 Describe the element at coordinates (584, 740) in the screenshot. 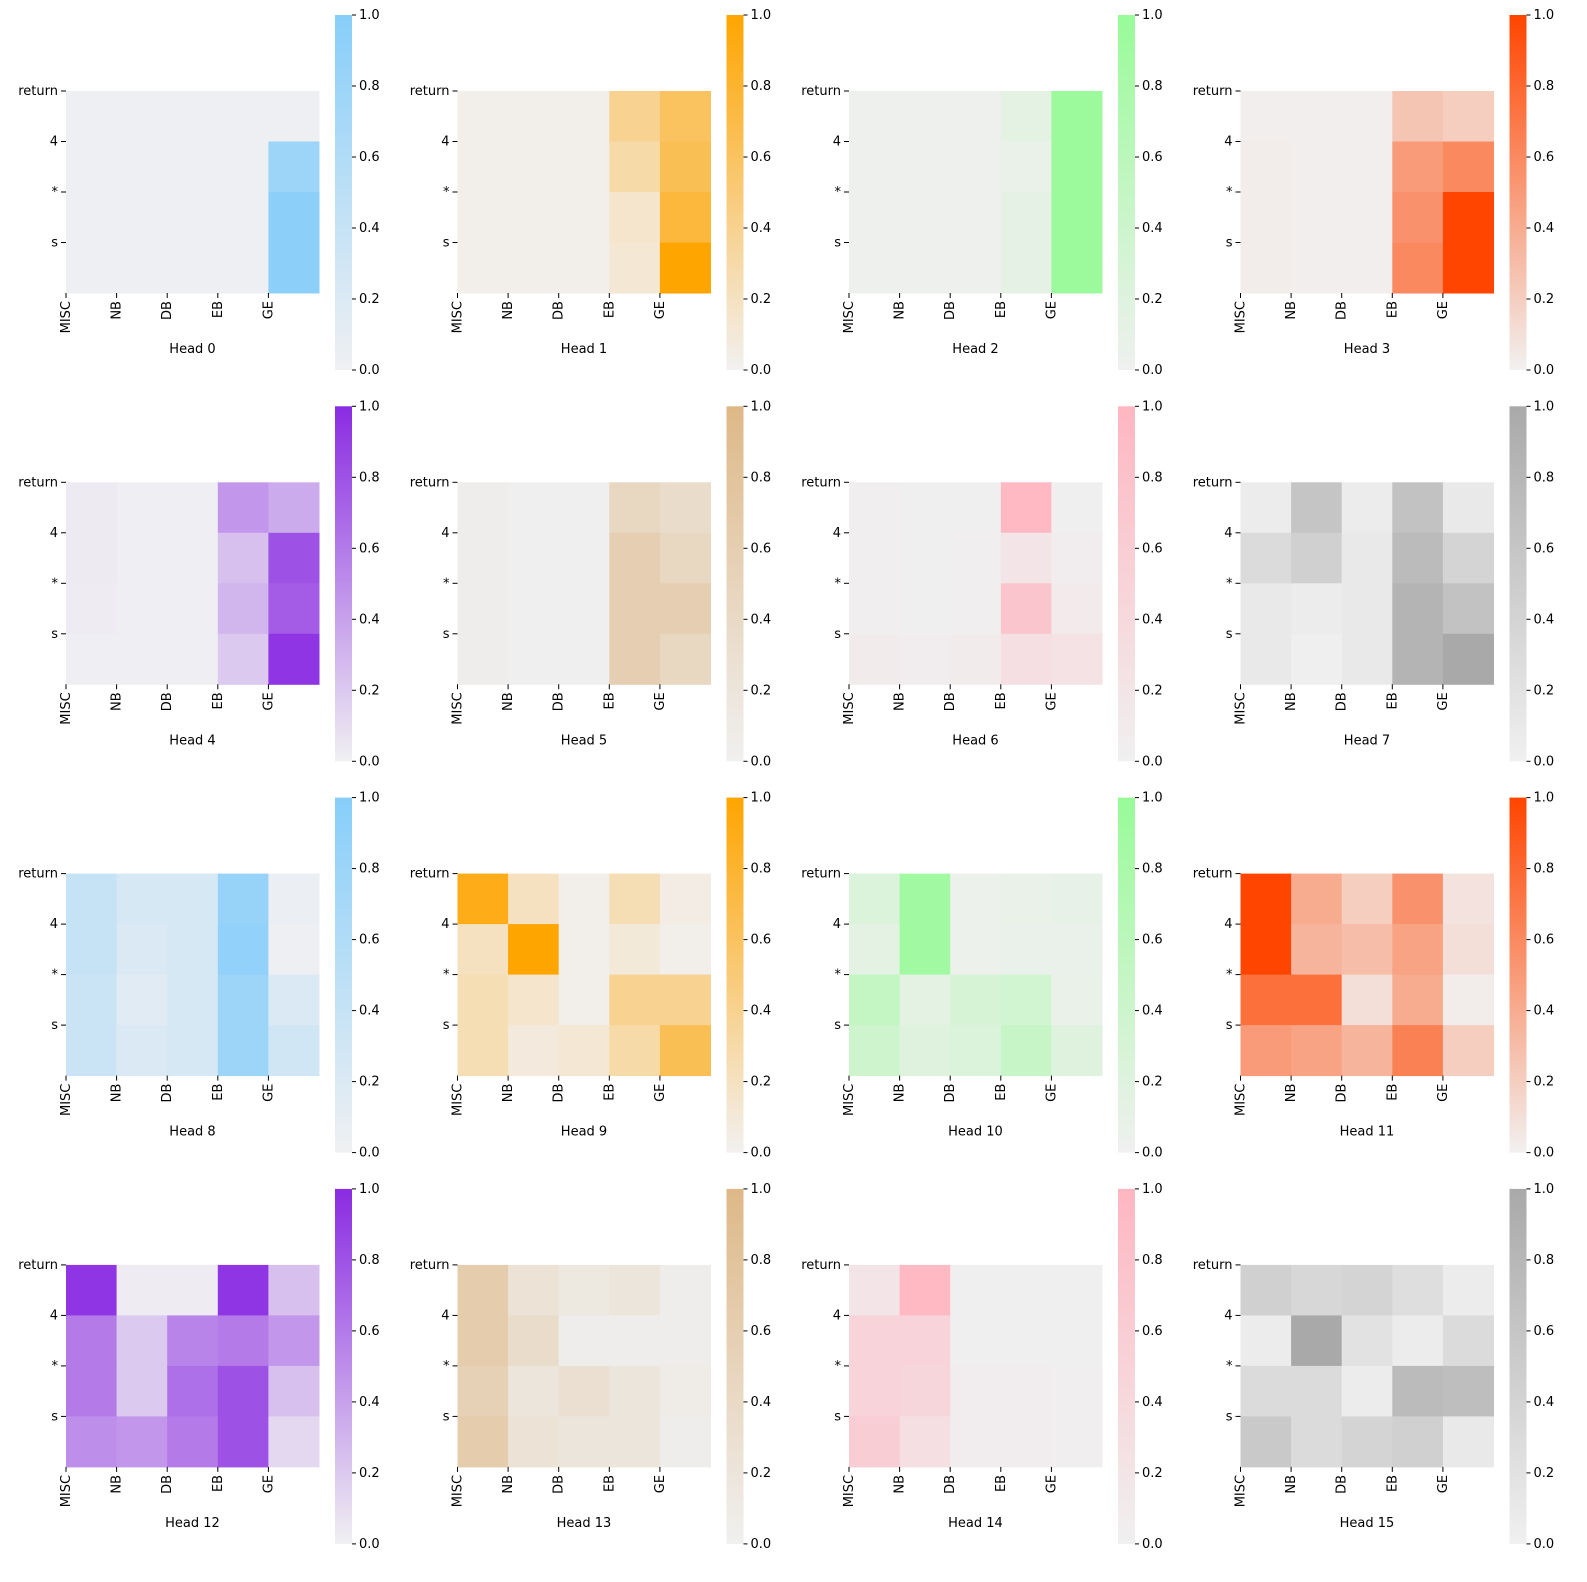

I see `x-axis-label: Head 5` at that location.